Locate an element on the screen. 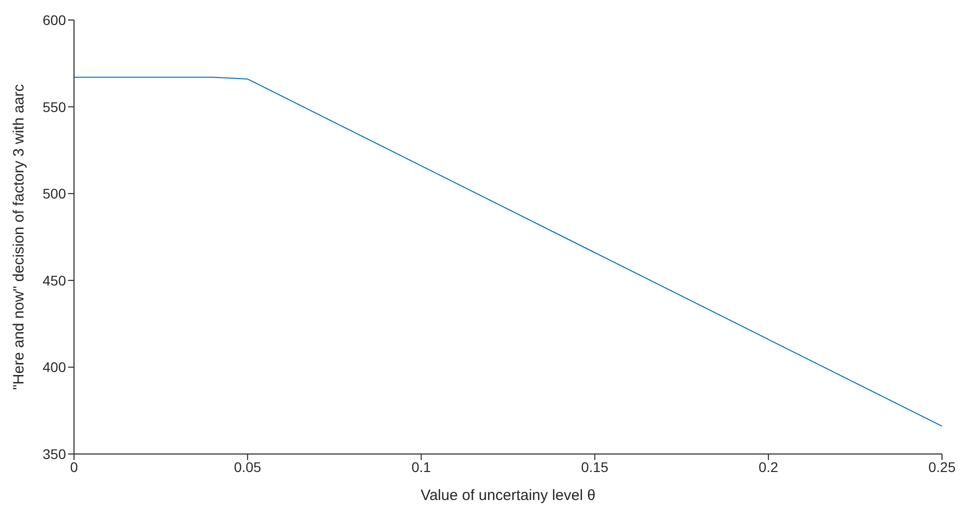 The height and width of the screenshot is (518, 972). y-tick-label: 400 is located at coordinates (54, 367).